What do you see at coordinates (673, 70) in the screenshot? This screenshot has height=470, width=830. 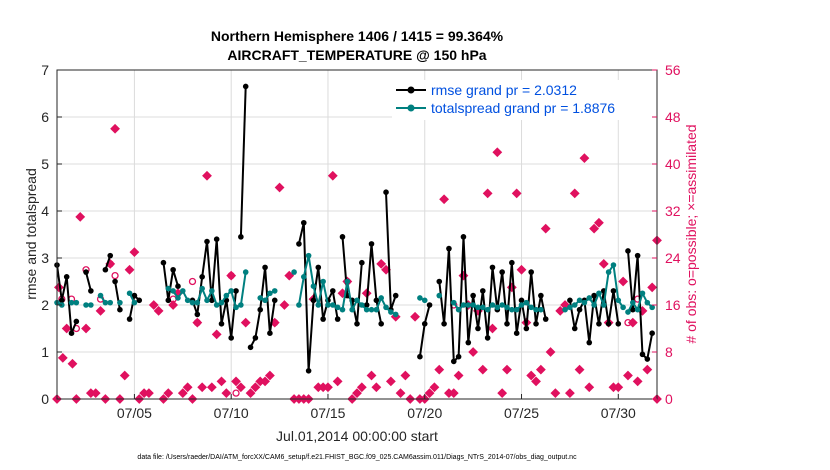 I see `y-right-tick-label: 56` at bounding box center [673, 70].